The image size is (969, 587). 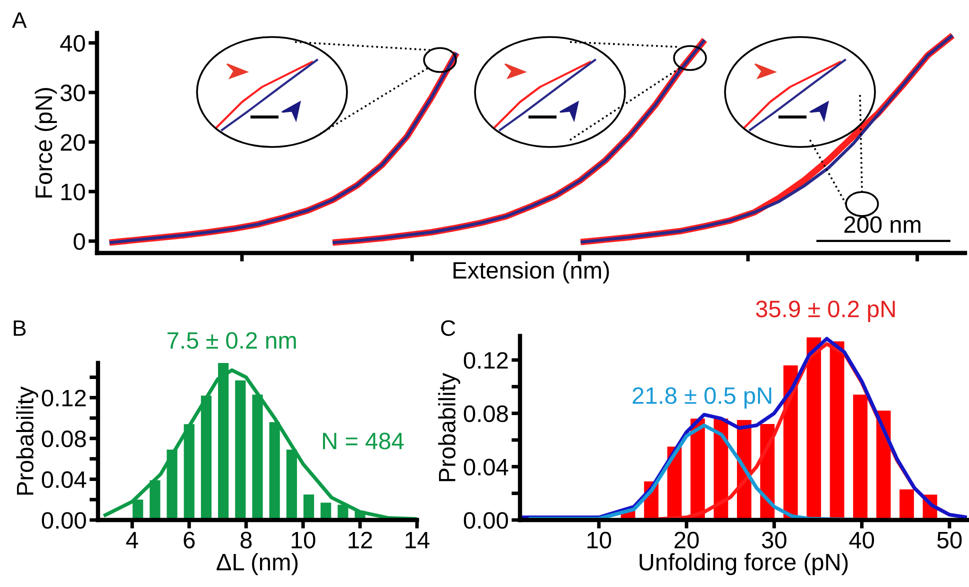 What do you see at coordinates (132, 540) in the screenshot?
I see `x-tick-label: 4` at bounding box center [132, 540].